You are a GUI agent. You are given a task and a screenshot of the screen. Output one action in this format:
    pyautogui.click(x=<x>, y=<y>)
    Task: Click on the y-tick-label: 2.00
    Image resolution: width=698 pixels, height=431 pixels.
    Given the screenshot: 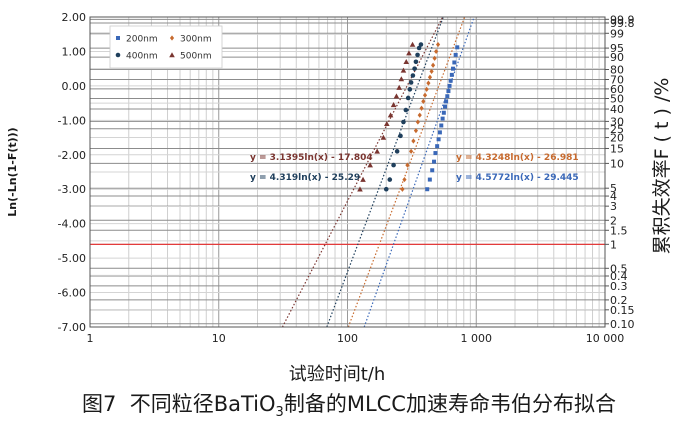 What is the action you would take?
    pyautogui.click(x=74, y=17)
    